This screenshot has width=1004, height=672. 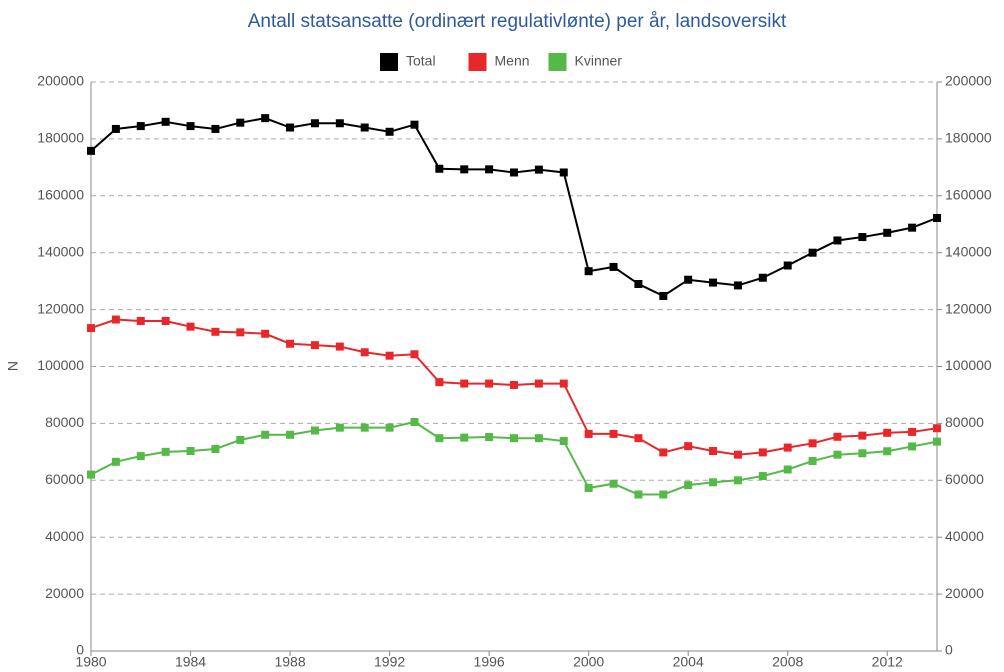 What do you see at coordinates (599, 61) in the screenshot?
I see `legend-label: Kvinner` at bounding box center [599, 61].